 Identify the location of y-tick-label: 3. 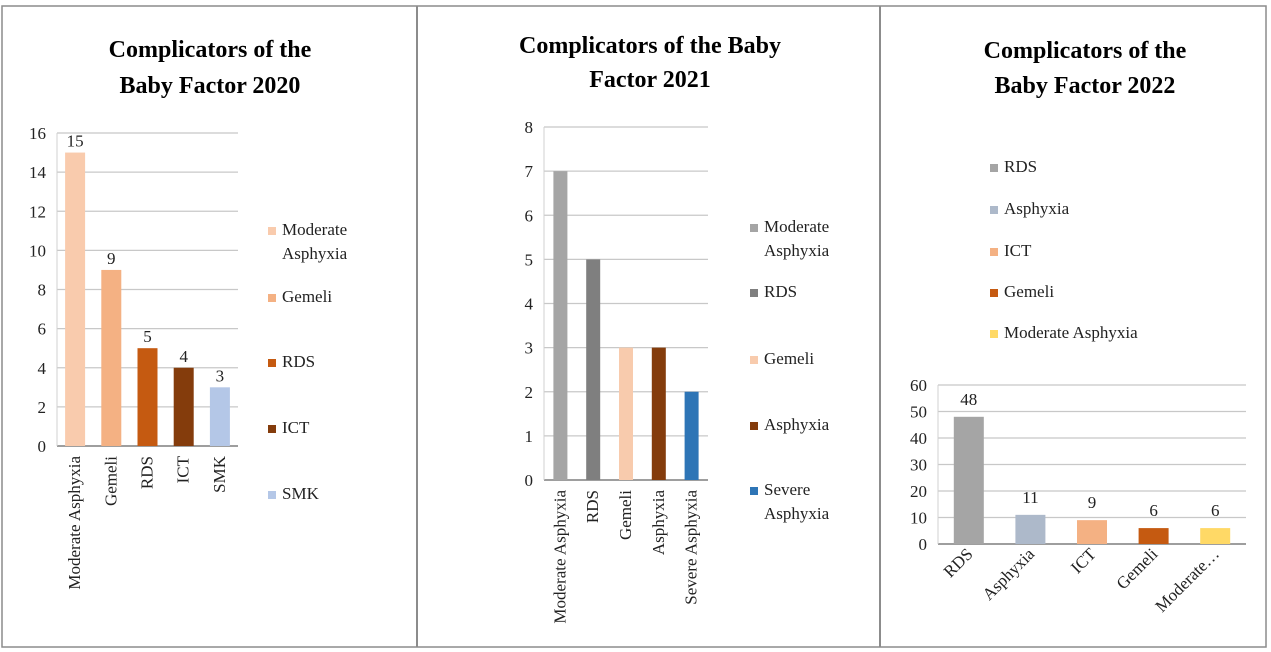
(529, 348).